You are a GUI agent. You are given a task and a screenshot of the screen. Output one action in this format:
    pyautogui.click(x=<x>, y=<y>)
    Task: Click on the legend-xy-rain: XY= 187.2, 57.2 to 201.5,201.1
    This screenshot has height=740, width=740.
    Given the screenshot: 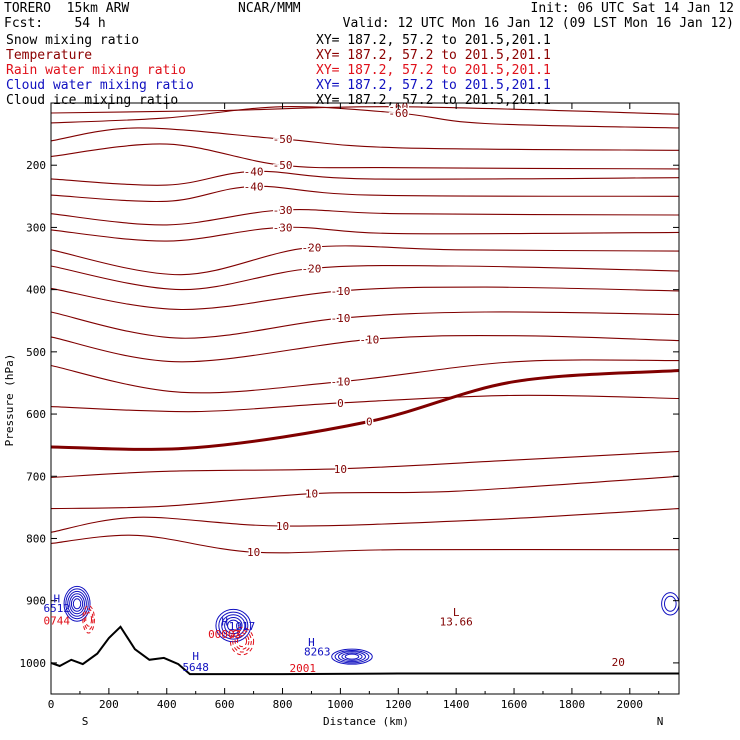 What is the action you would take?
    pyautogui.click(x=433, y=70)
    